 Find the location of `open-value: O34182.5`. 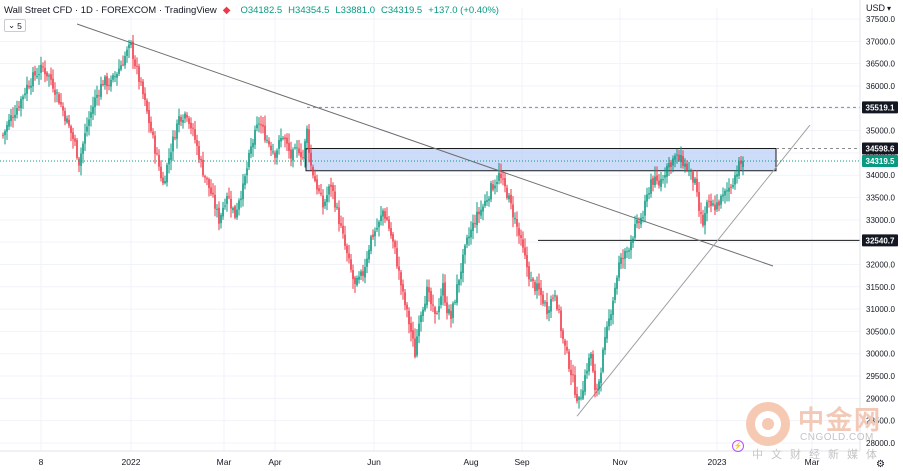

open-value: O34182.5 is located at coordinates (261, 10).